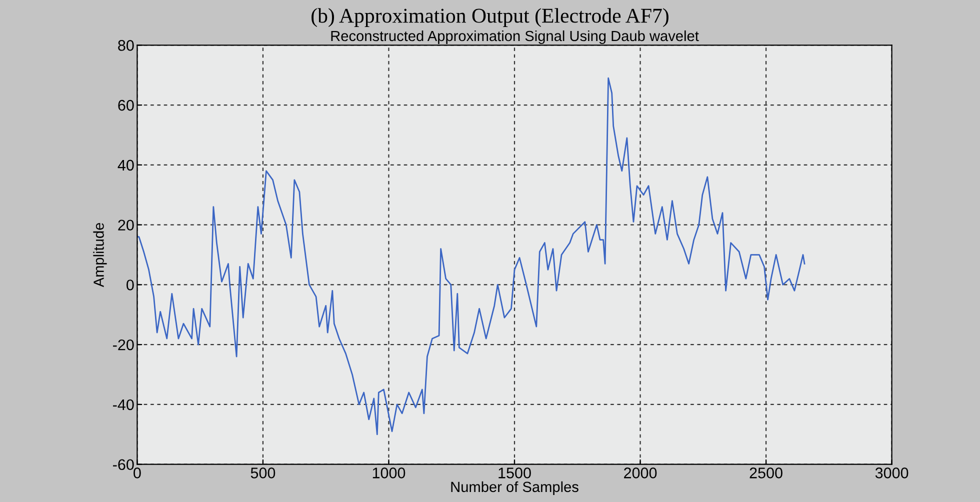  Describe the element at coordinates (130, 285) in the screenshot. I see `y-tick-label: 0` at that location.